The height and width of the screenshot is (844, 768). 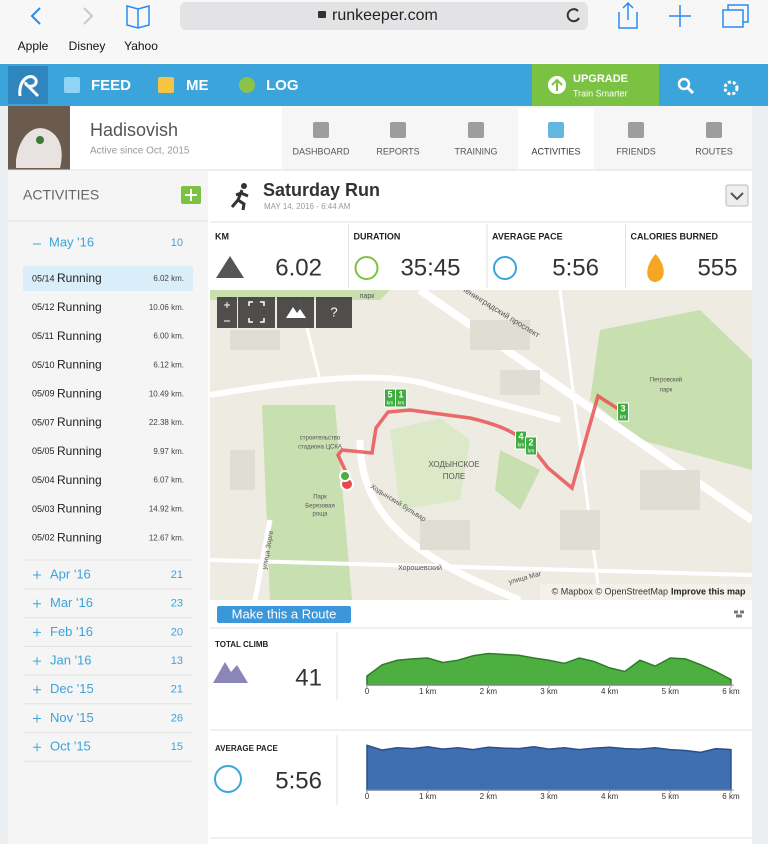 What do you see at coordinates (321, 151) in the screenshot?
I see `tab: DASHBOARD` at bounding box center [321, 151].